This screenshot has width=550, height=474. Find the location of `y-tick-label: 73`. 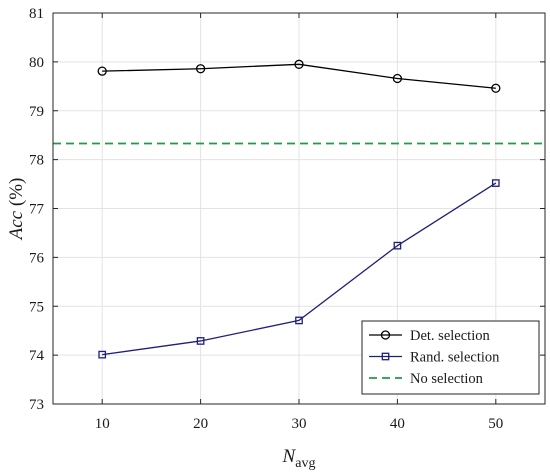

y-tick-label: 73 is located at coordinates (36, 405).